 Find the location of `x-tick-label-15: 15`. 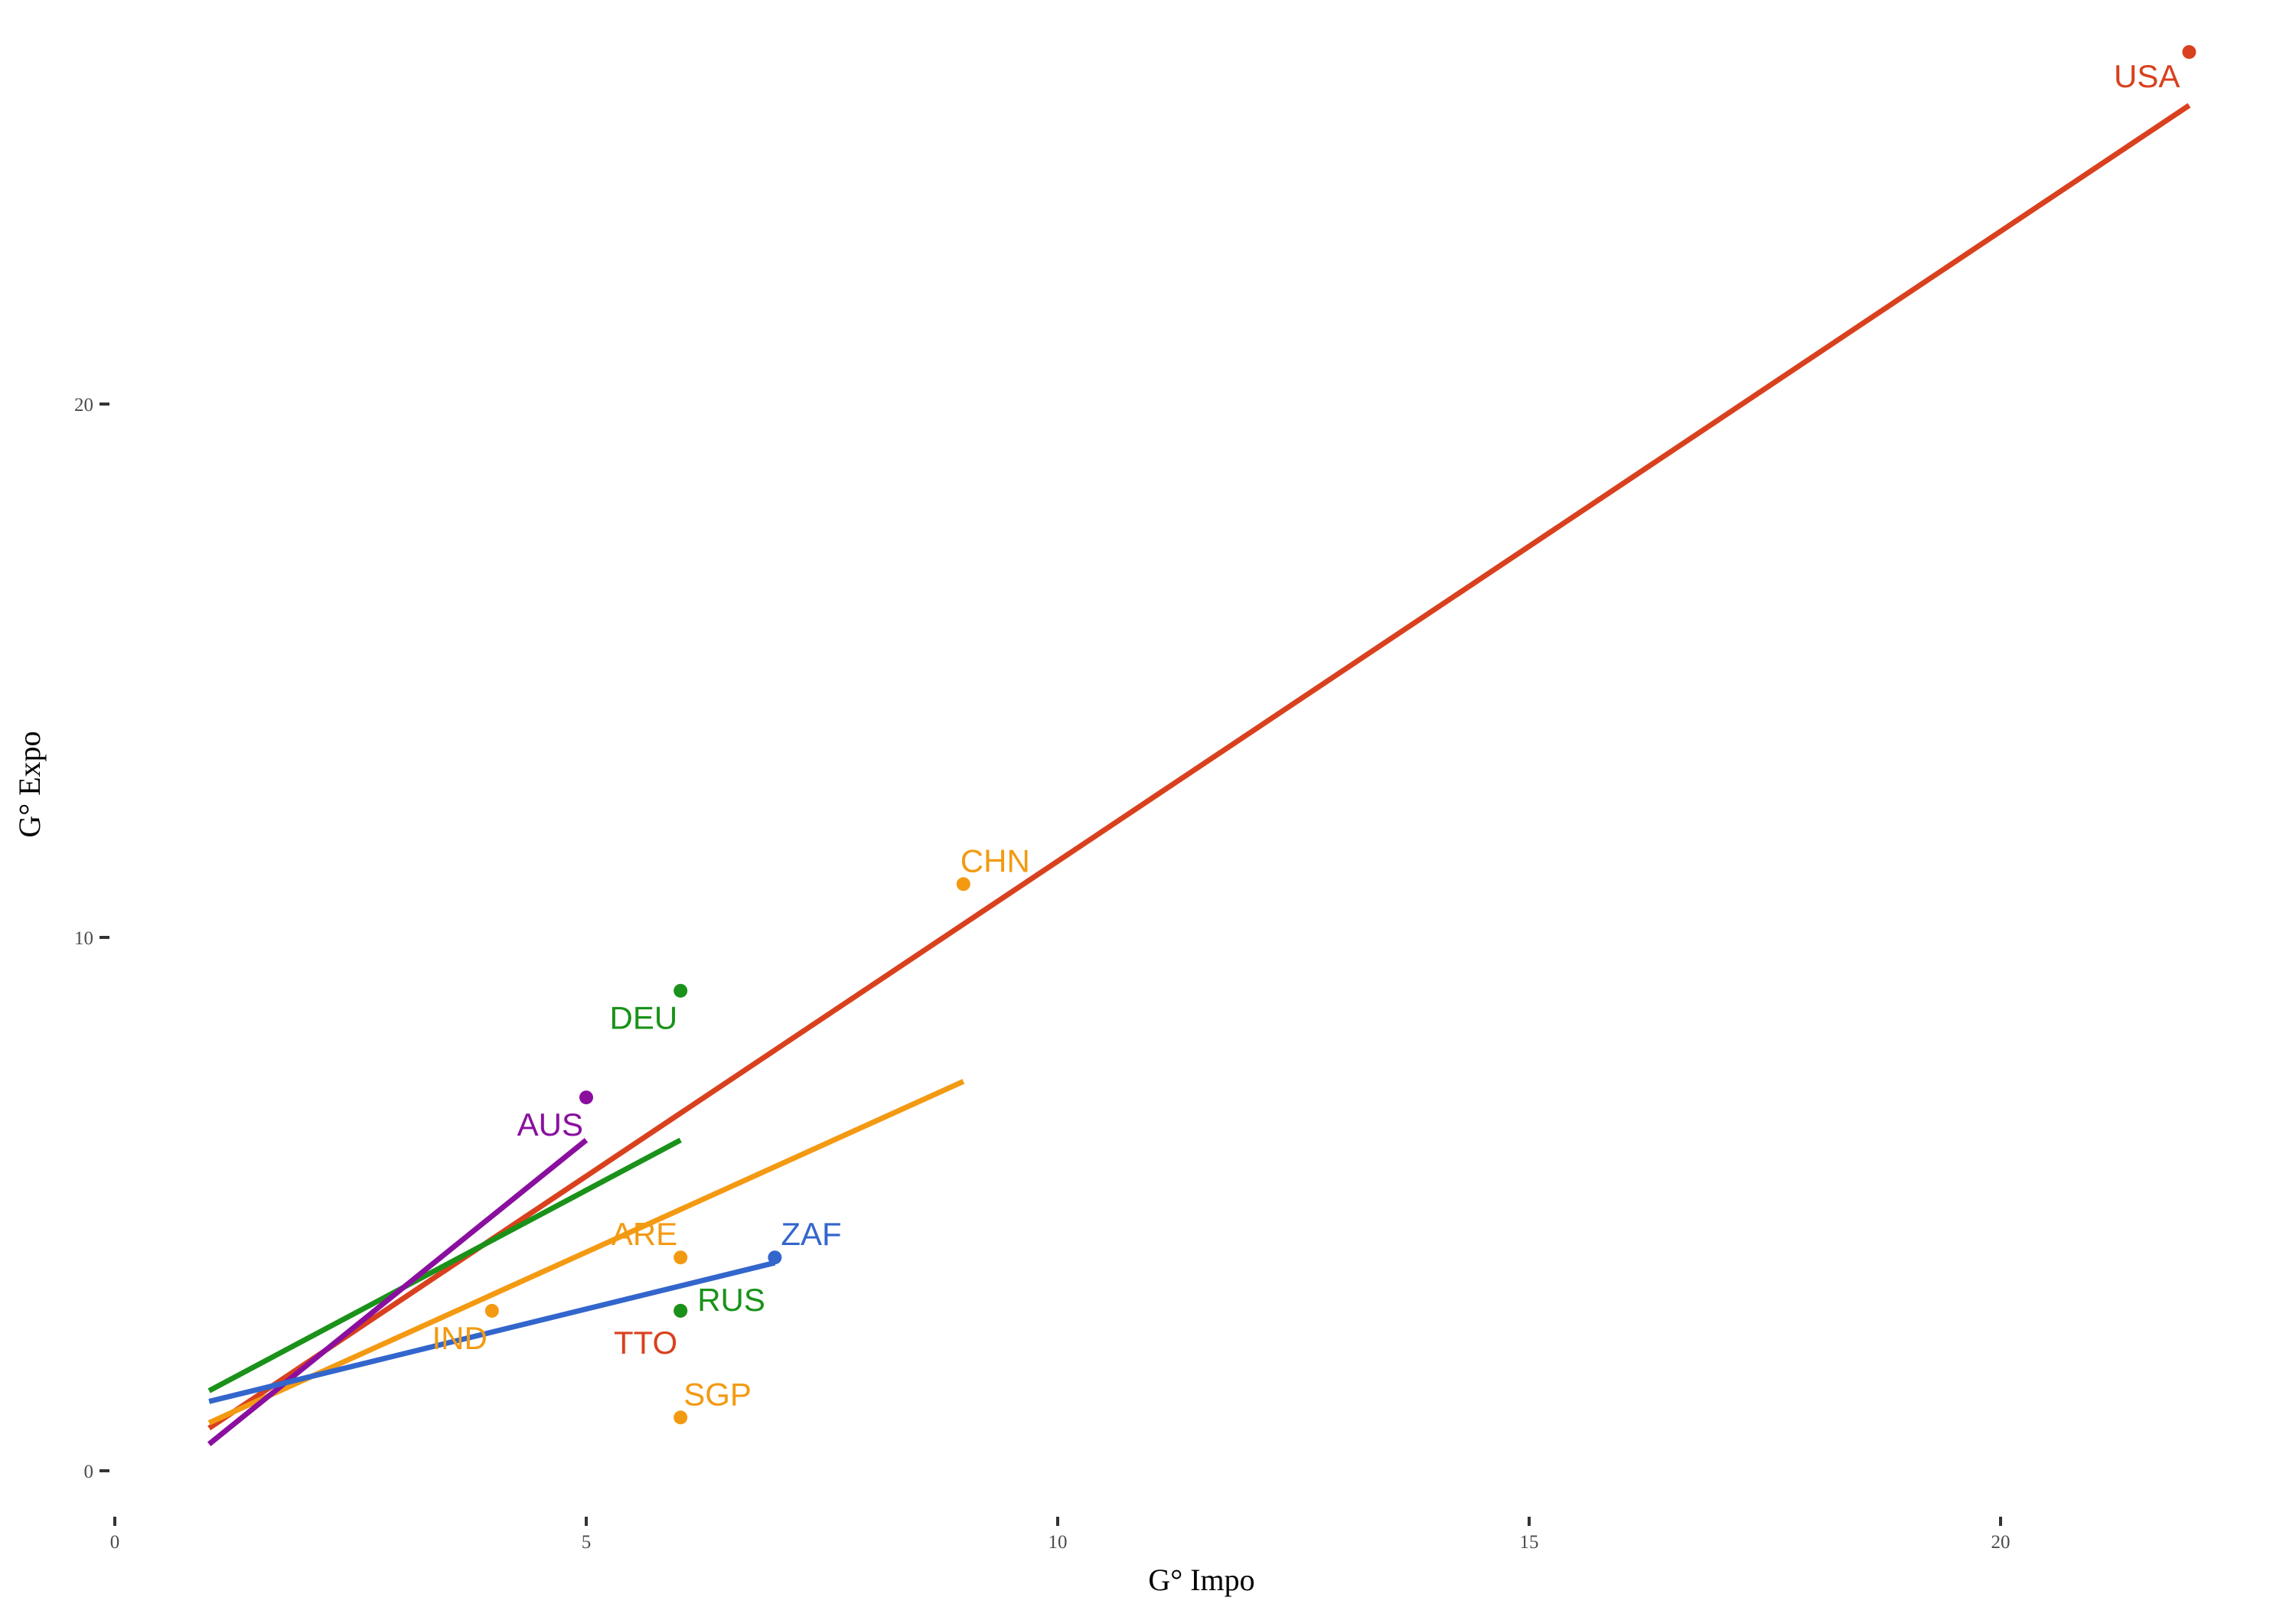

x-tick-label-15: 15 is located at coordinates (1529, 1542).